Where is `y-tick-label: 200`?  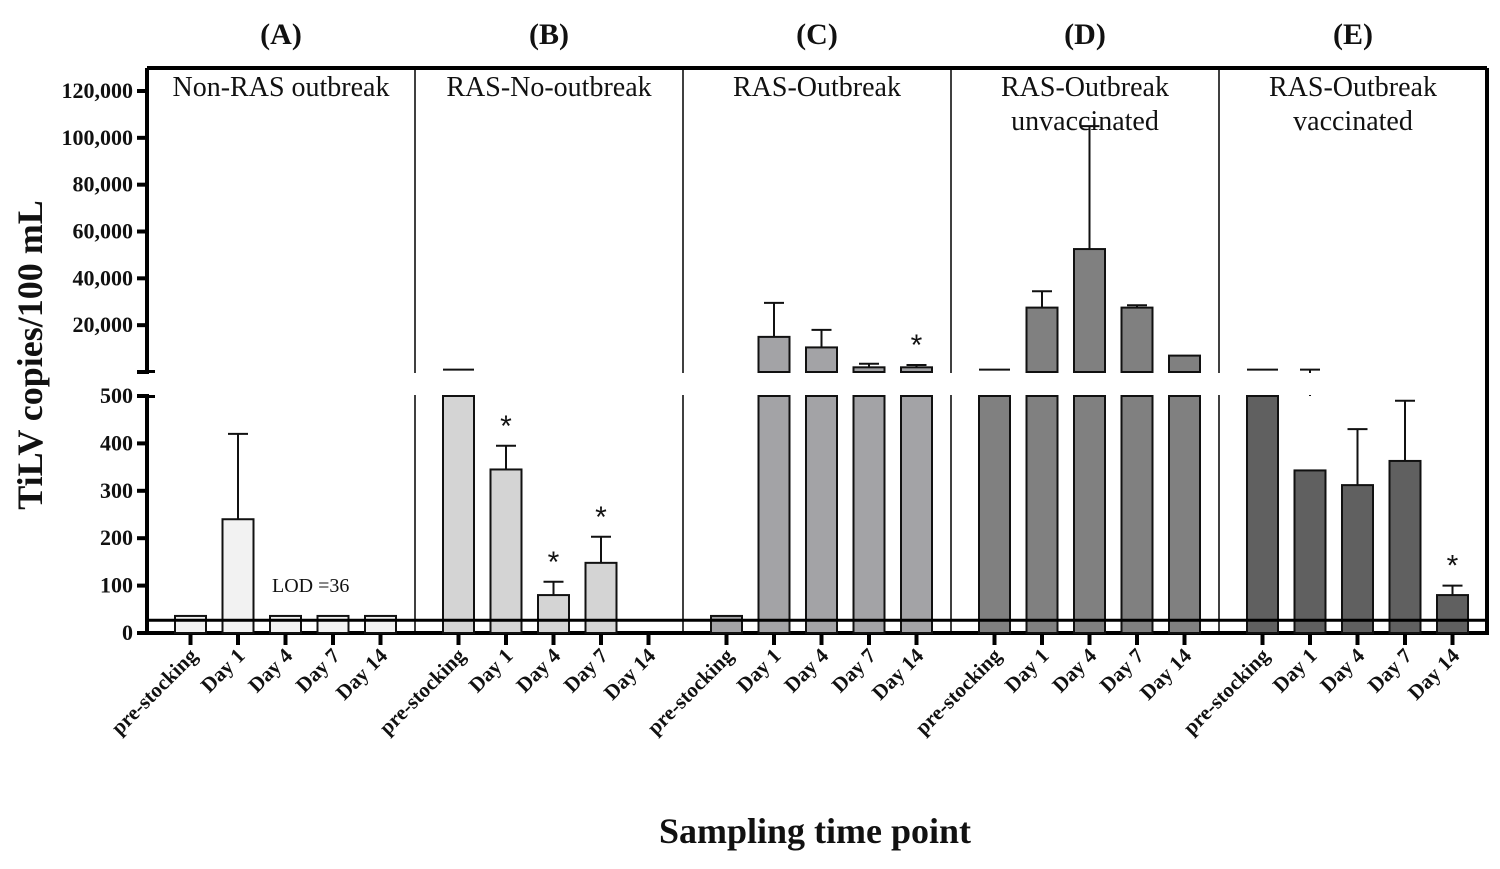 y-tick-label: 200 is located at coordinates (116, 537).